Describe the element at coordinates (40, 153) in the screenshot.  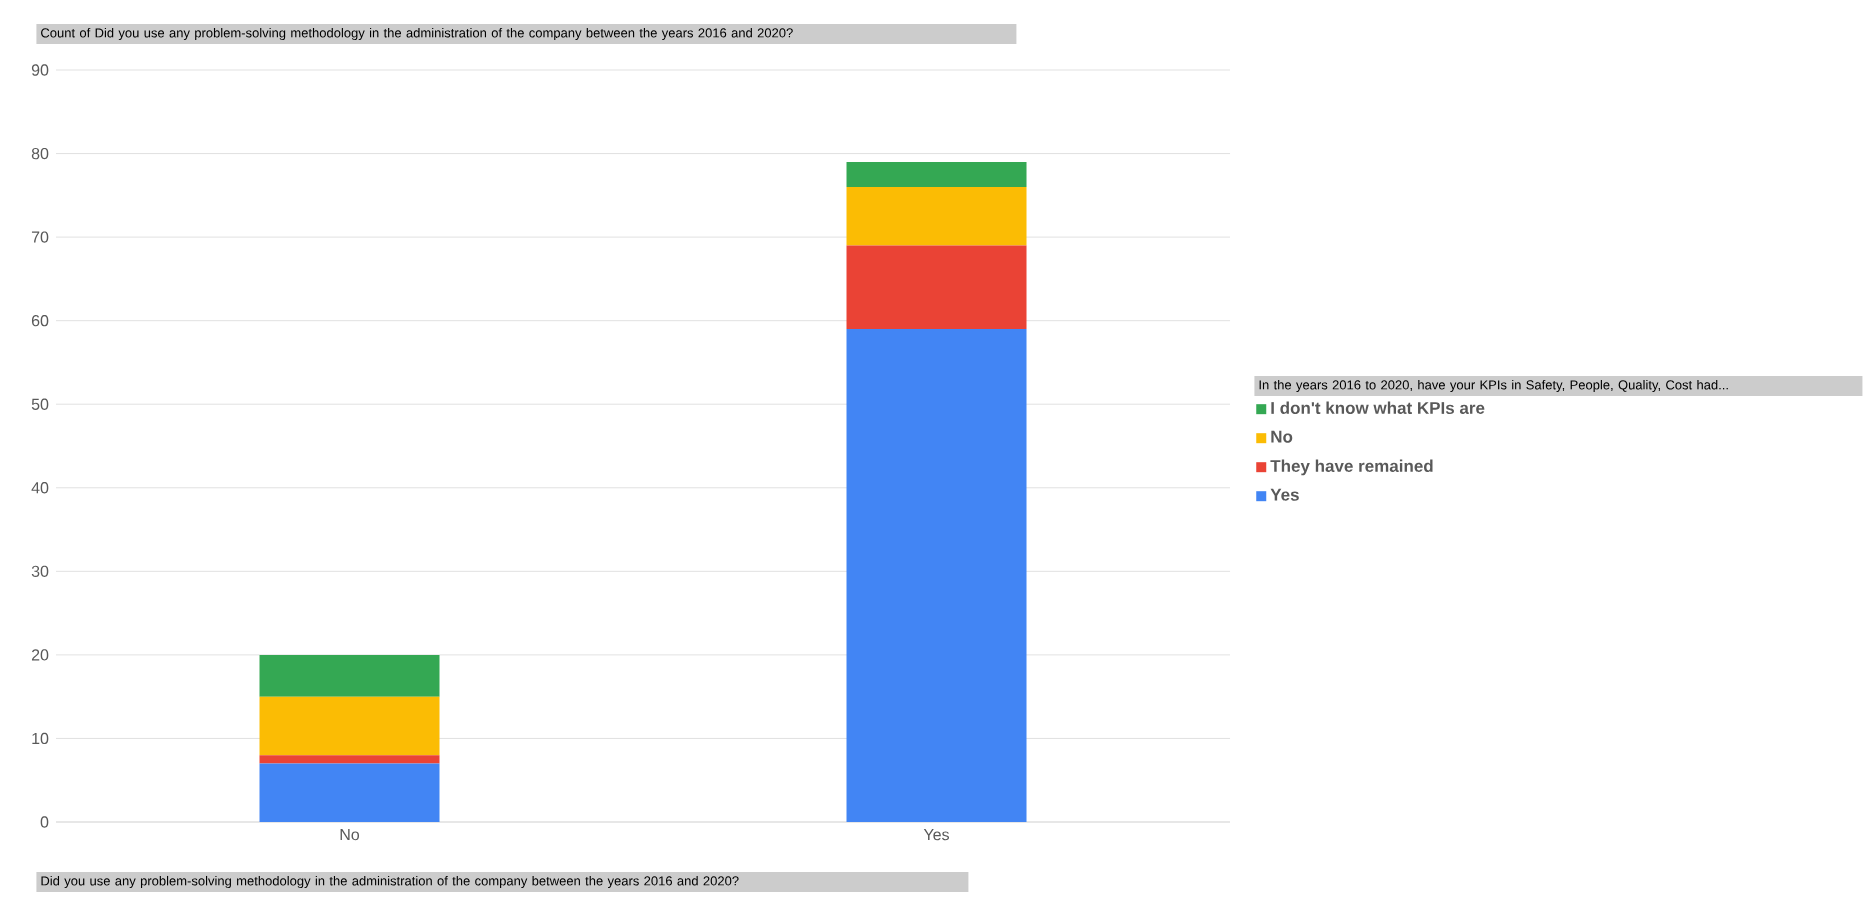
I see `y-tick-label: 80` at that location.